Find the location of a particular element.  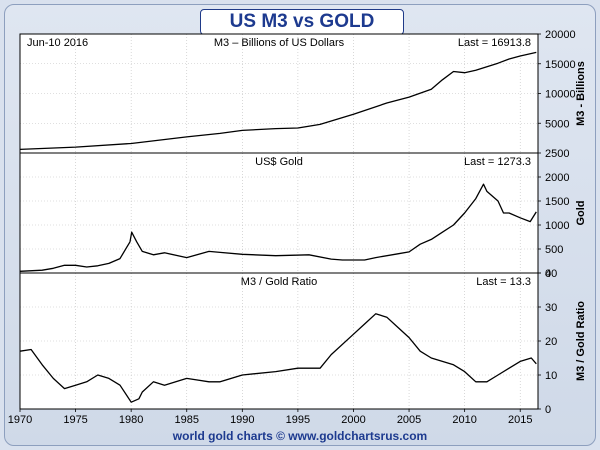

x-tick-label: 1995 is located at coordinates (298, 420).